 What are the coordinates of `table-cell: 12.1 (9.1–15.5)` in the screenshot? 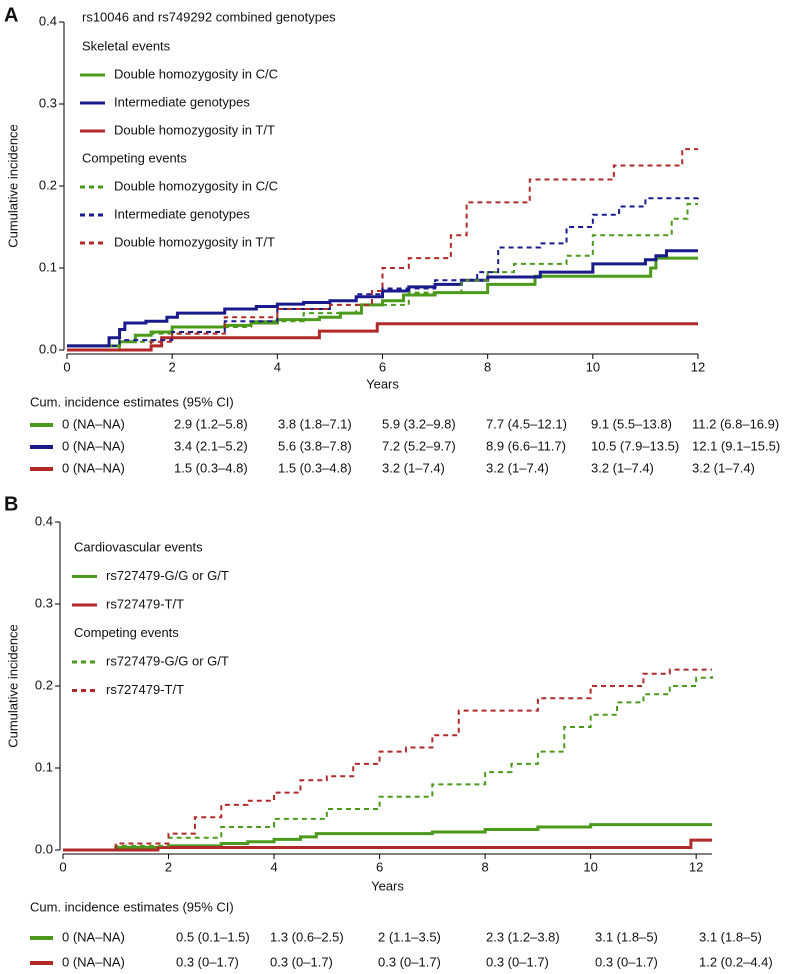 It's located at (736, 445).